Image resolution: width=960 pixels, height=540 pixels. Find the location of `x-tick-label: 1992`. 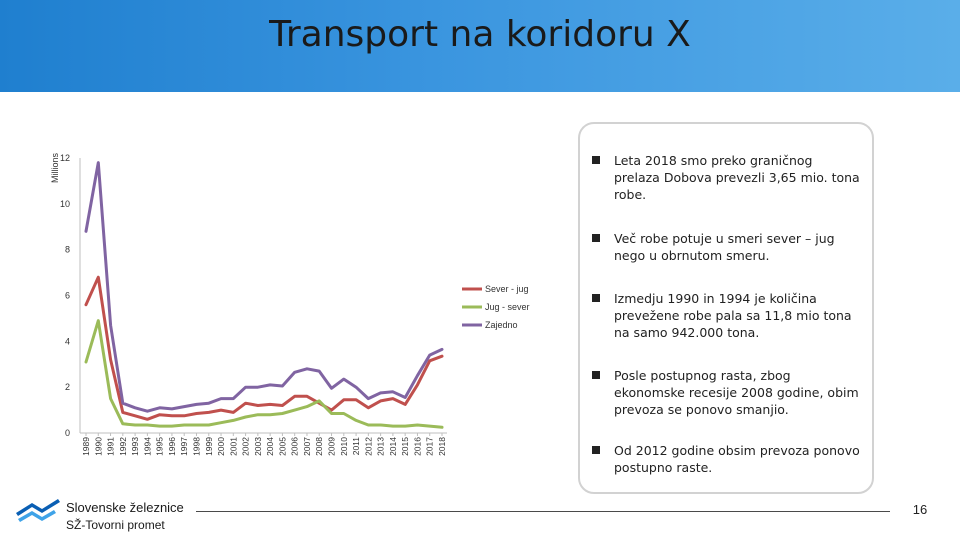

x-tick-label: 1992 is located at coordinates (123, 446).